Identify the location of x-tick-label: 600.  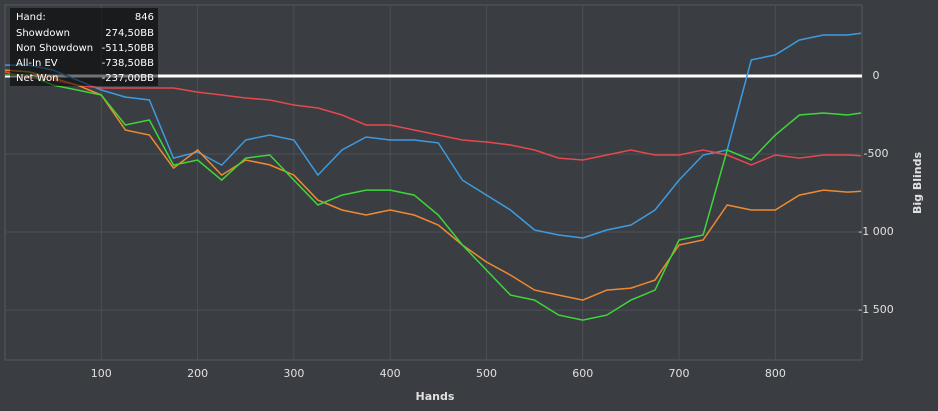
(582, 373).